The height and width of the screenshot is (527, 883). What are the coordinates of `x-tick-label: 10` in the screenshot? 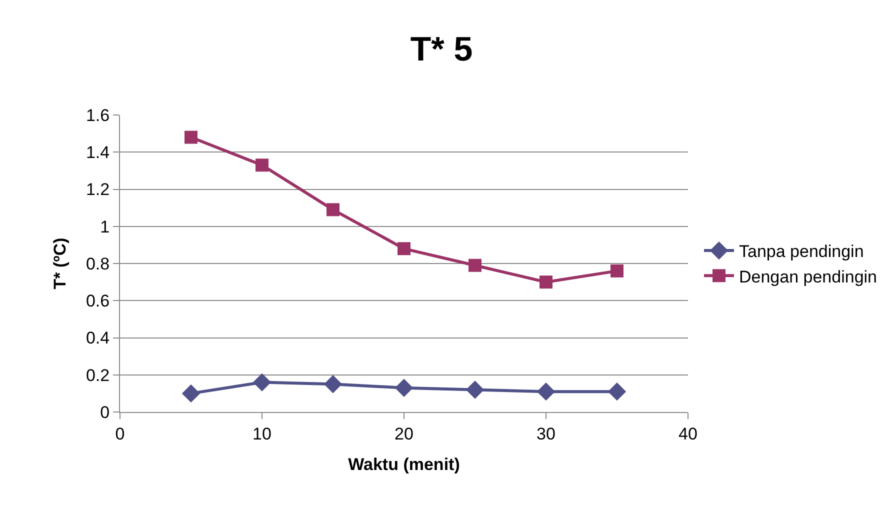 It's located at (262, 434).